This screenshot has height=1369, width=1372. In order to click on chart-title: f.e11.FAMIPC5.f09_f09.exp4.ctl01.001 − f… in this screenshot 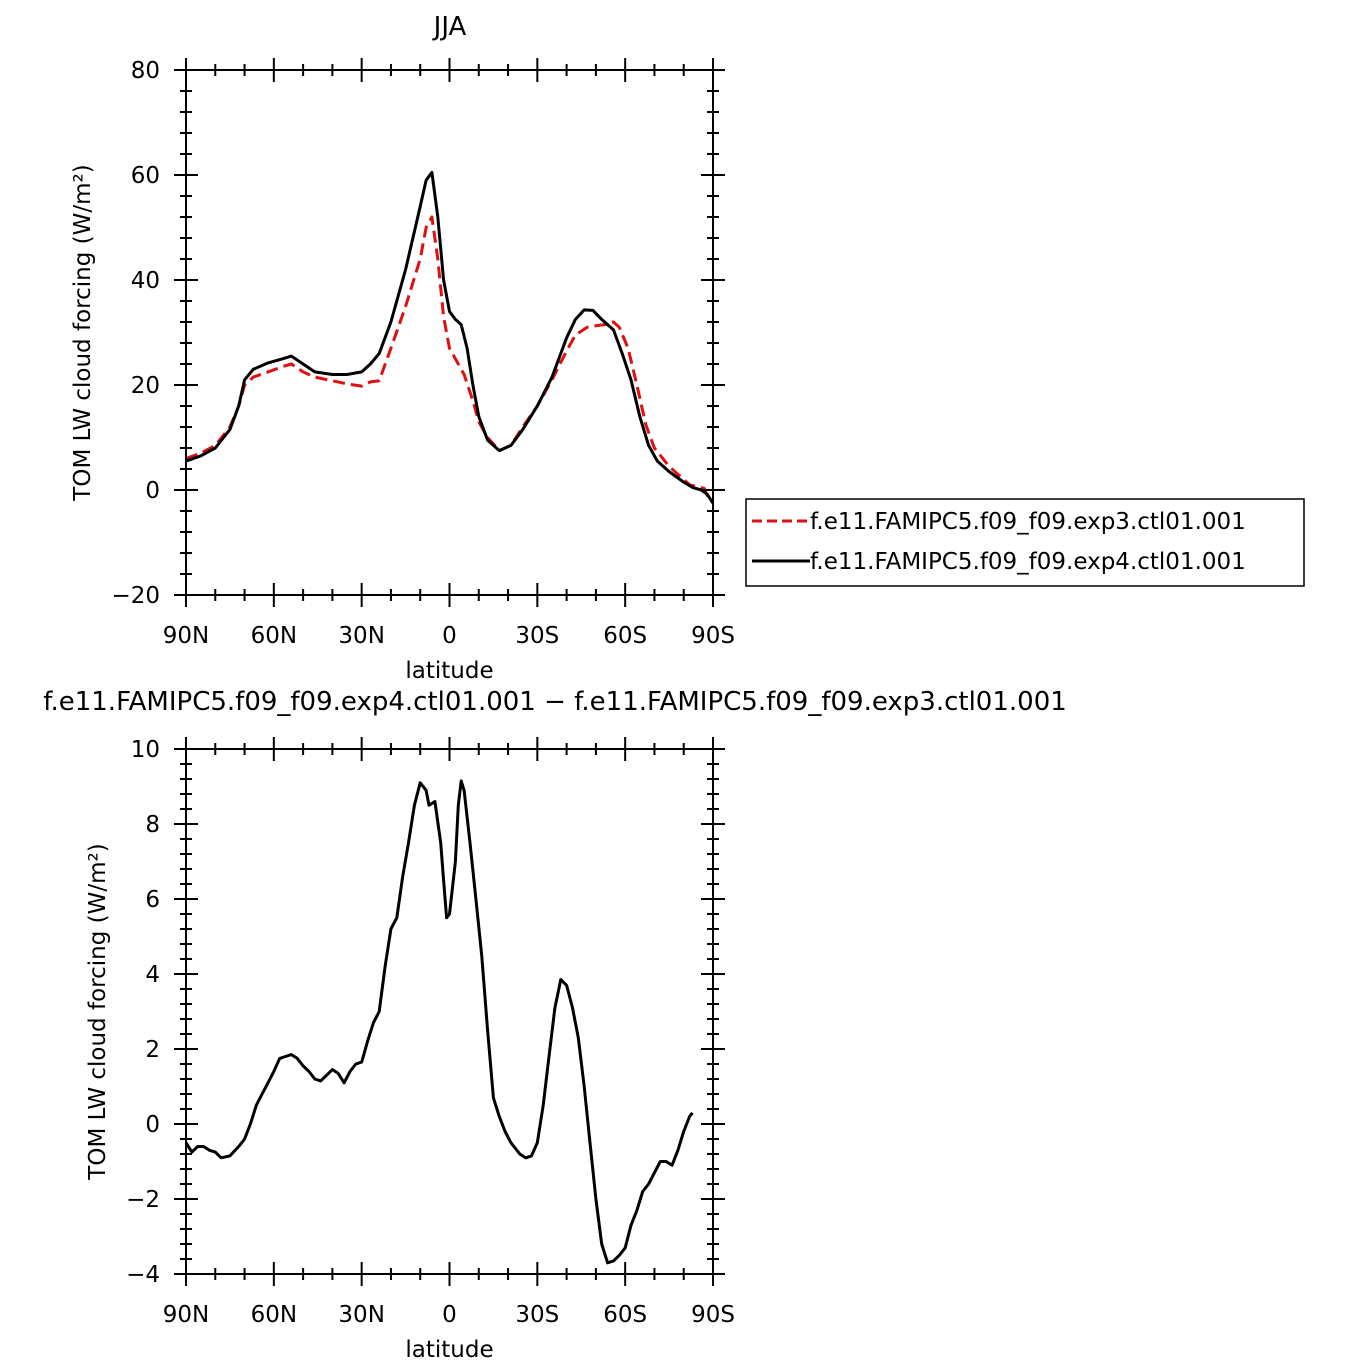, I will do `click(555, 702)`.